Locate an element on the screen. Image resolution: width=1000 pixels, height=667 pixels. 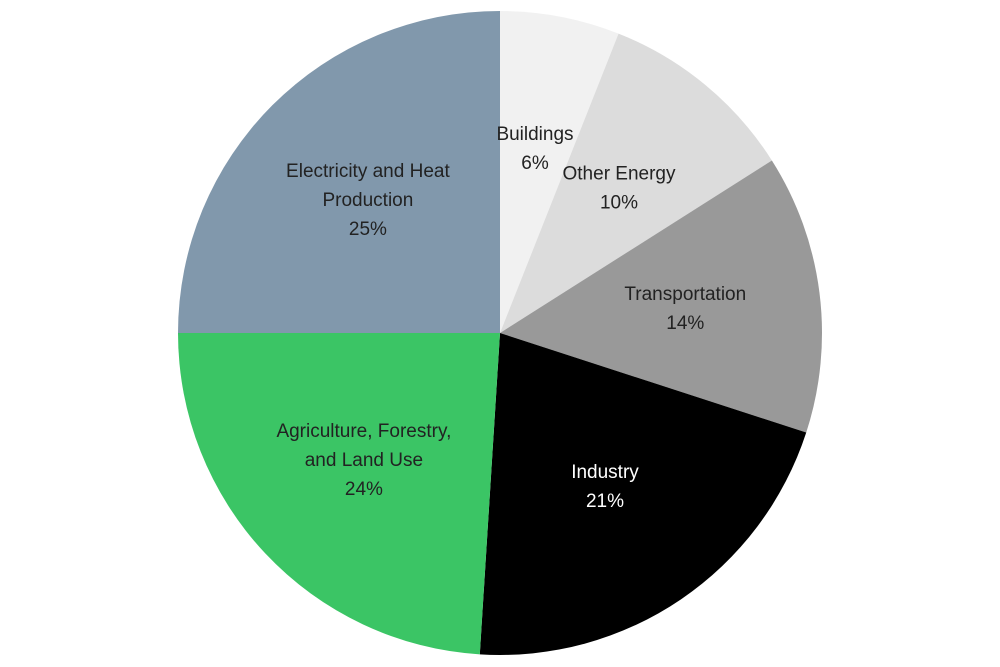
slice-label-group-buildings: Buildings 6% is located at coordinates (534, 149).